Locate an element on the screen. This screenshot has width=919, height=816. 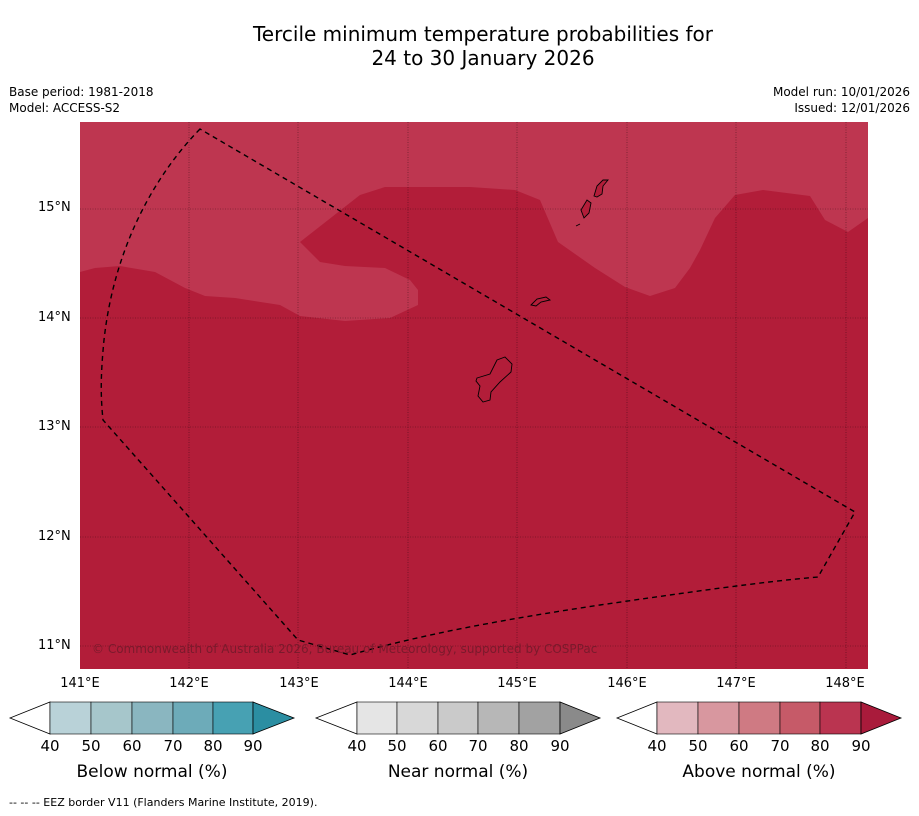
colorbar-above-over is located at coordinates (881, 718).